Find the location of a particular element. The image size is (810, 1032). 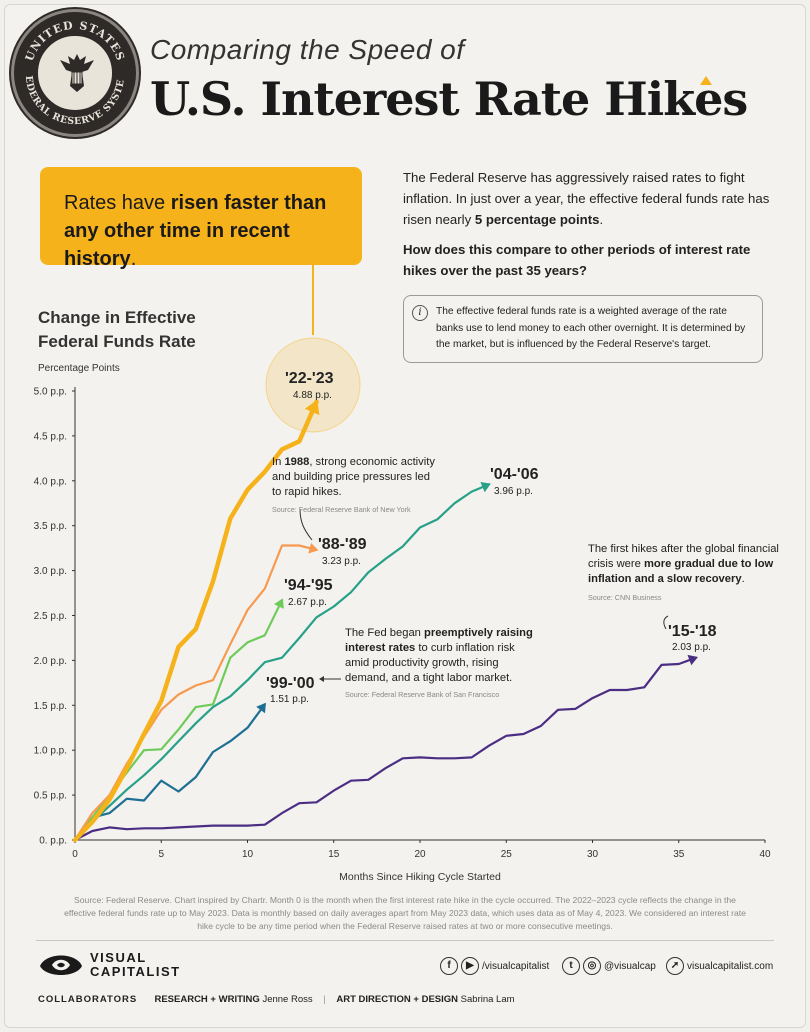

cursor-icon: ➚ is located at coordinates (675, 966).